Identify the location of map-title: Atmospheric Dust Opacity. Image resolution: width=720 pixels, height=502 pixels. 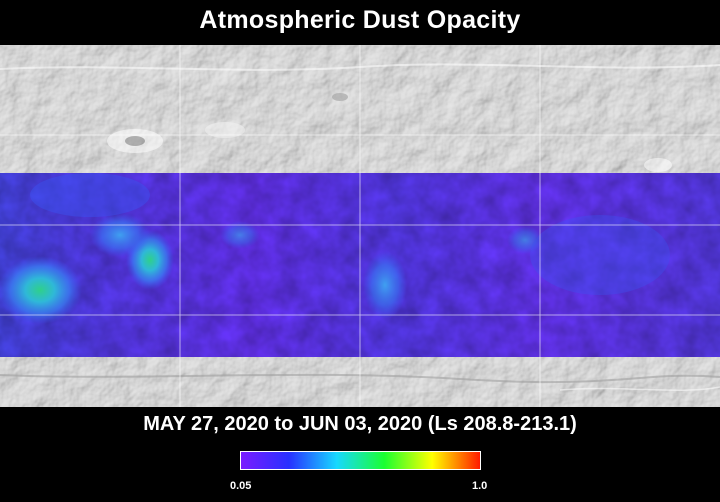
(360, 20).